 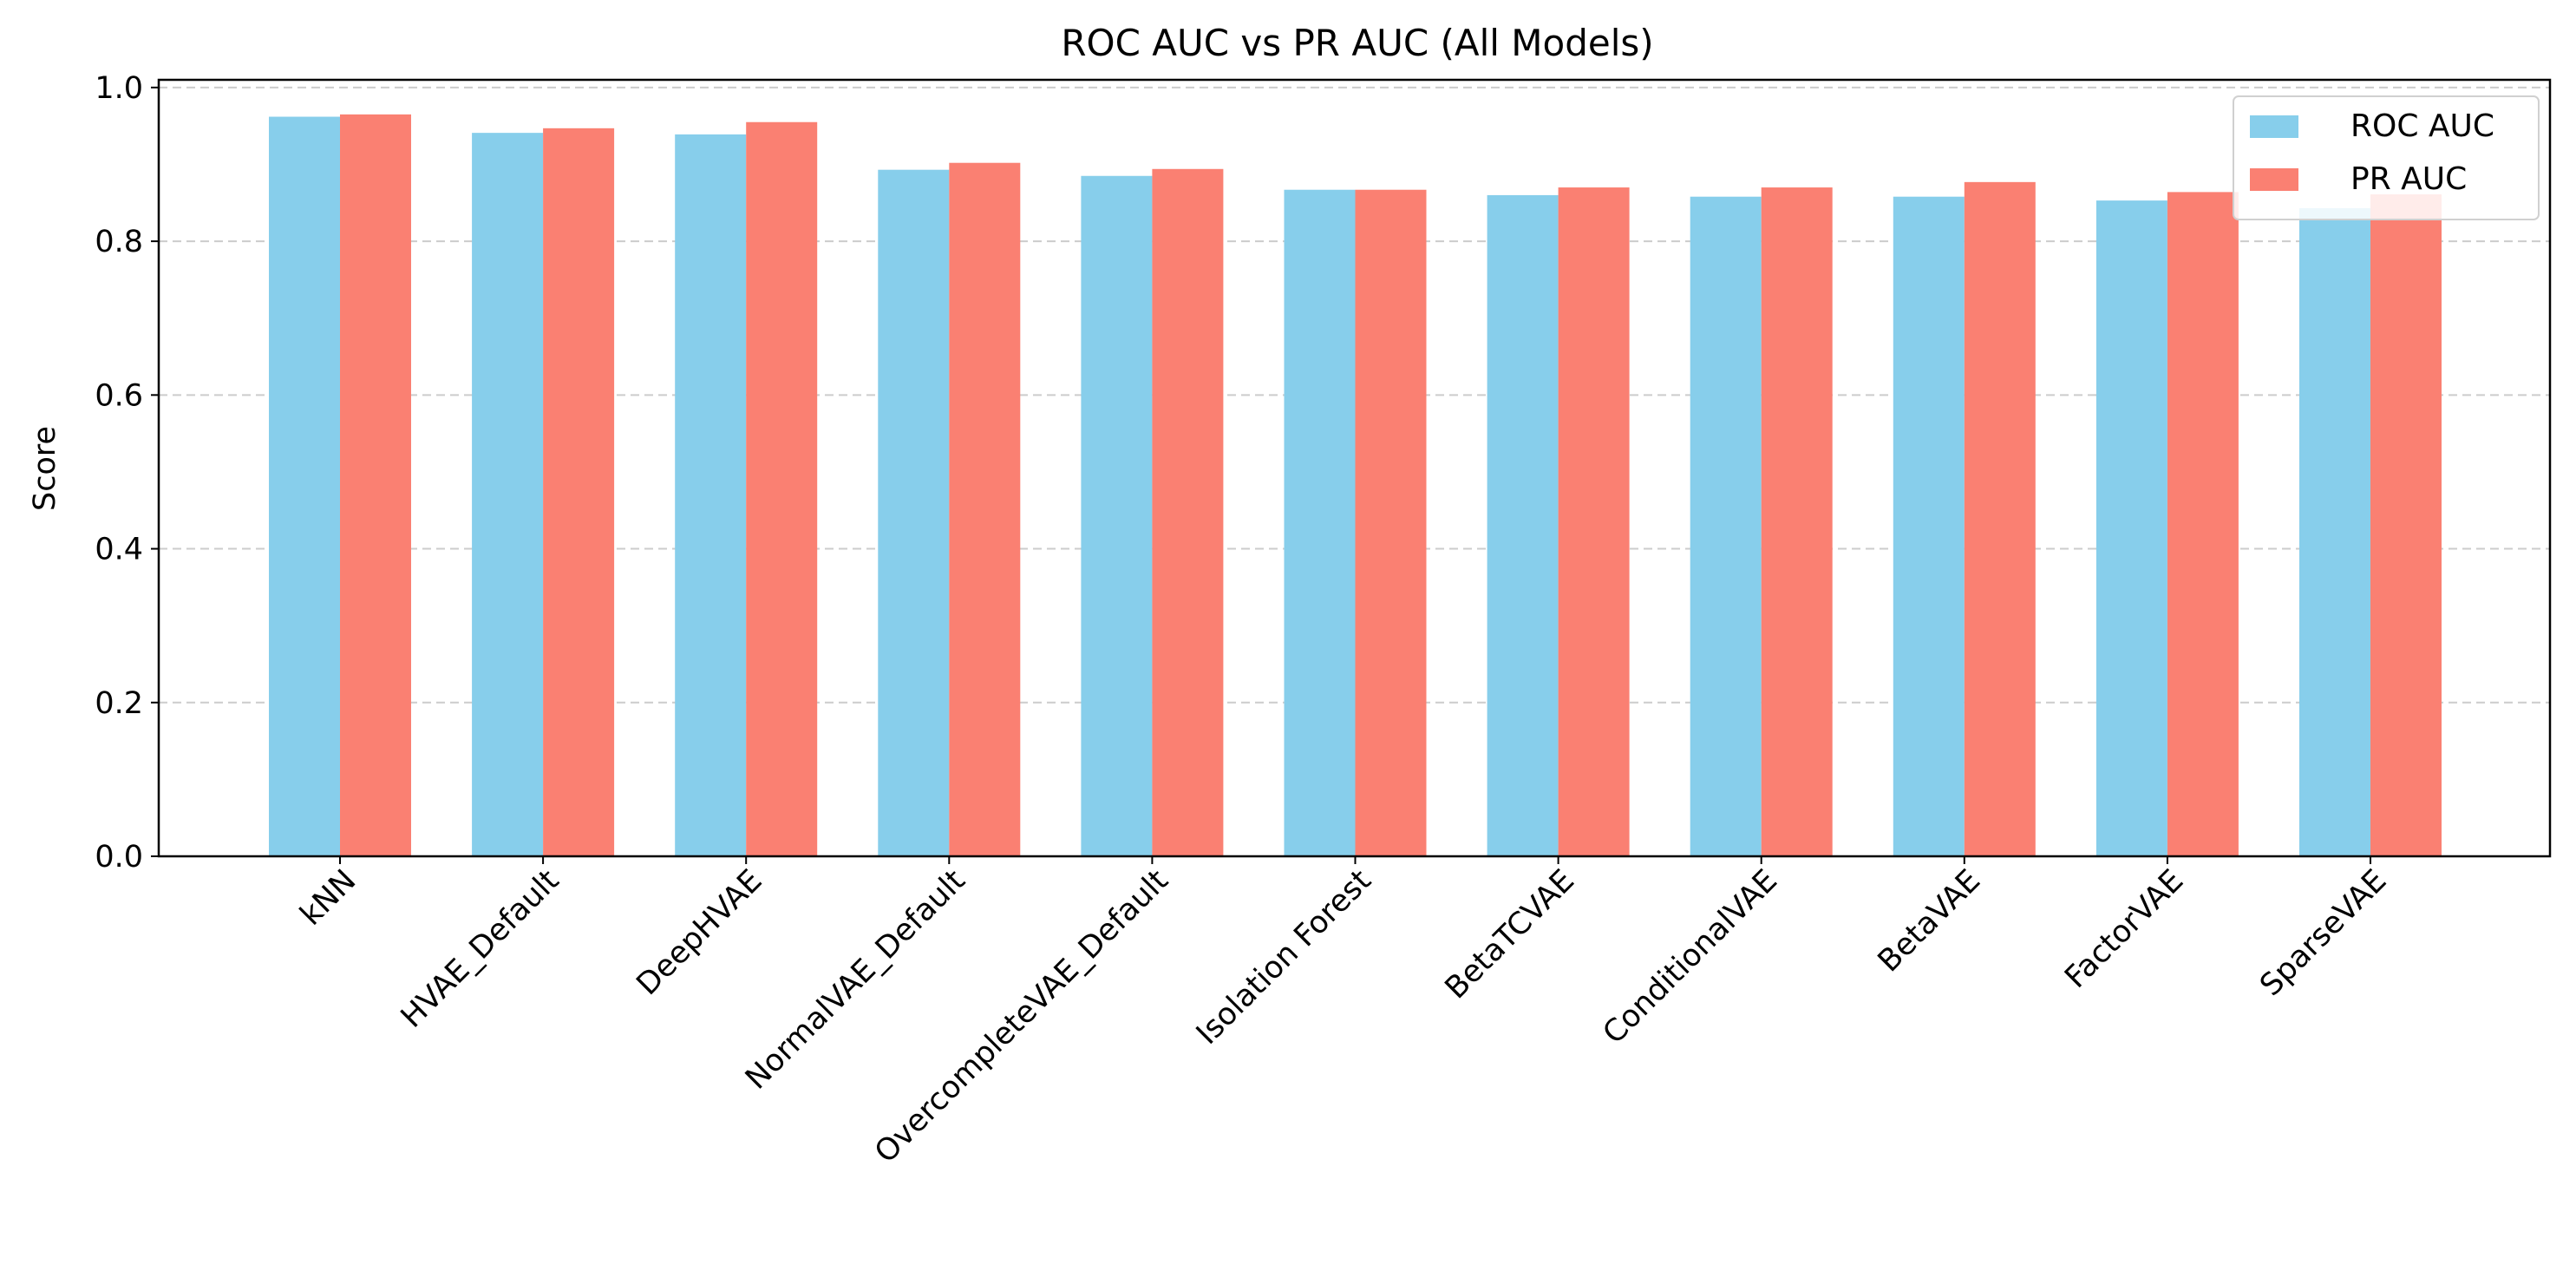 What do you see at coordinates (119, 88) in the screenshot?
I see `y-tick-label: 1.0` at bounding box center [119, 88].